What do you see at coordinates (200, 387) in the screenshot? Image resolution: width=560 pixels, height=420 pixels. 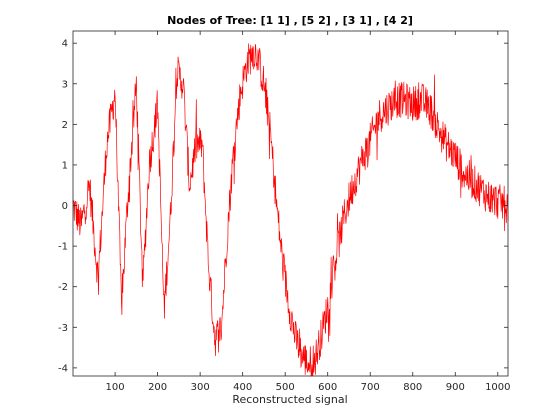 I see `x-tick-label: 300` at bounding box center [200, 387].